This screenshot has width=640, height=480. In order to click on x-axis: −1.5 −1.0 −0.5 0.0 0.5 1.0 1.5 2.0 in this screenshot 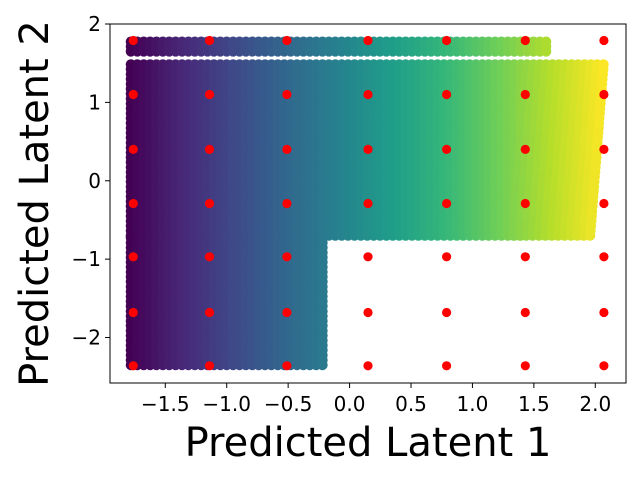, I will do `click(376, 399)`.